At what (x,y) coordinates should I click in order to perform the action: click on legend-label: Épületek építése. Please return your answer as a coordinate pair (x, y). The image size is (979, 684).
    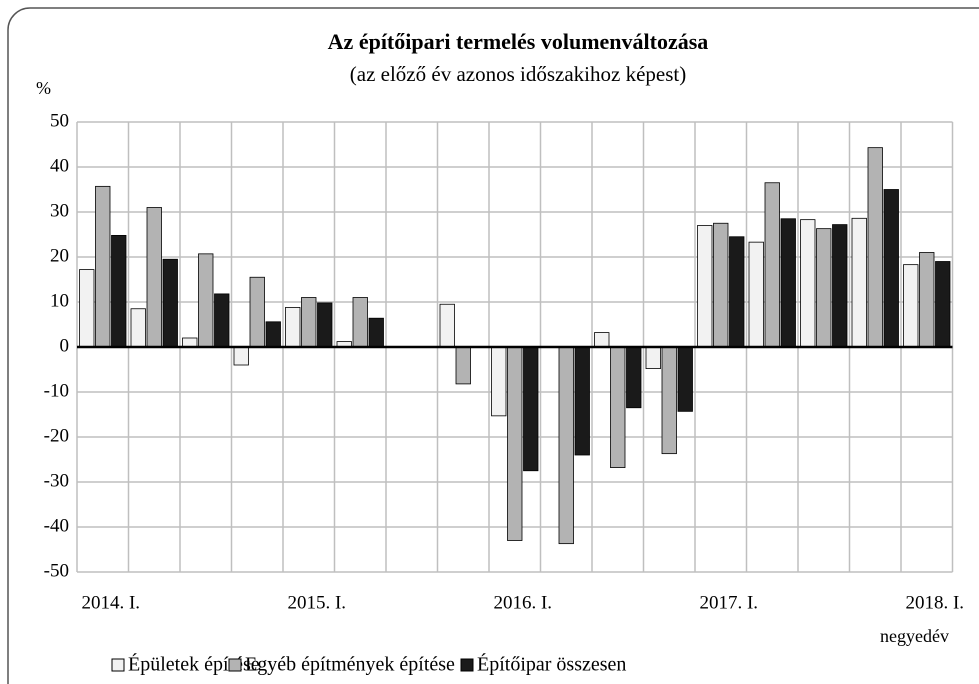
    Looking at the image, I should click on (194, 664).